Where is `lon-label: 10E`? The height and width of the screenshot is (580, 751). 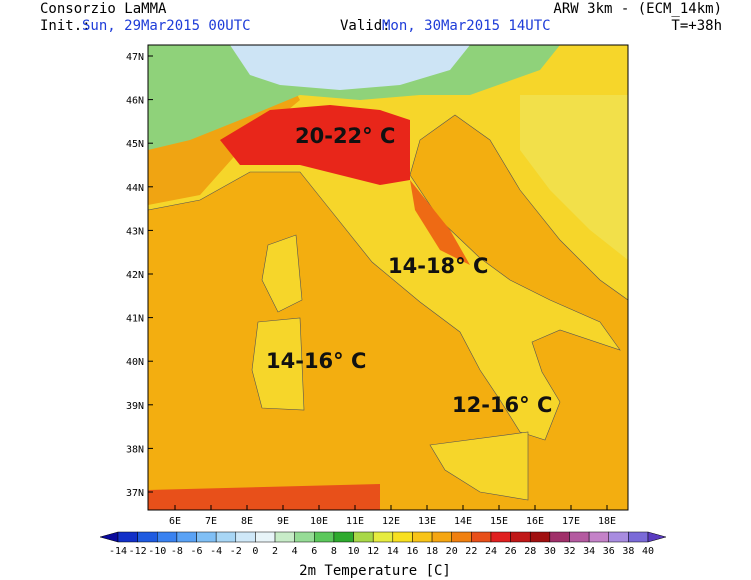
lon-label: 10E is located at coordinates (319, 521).